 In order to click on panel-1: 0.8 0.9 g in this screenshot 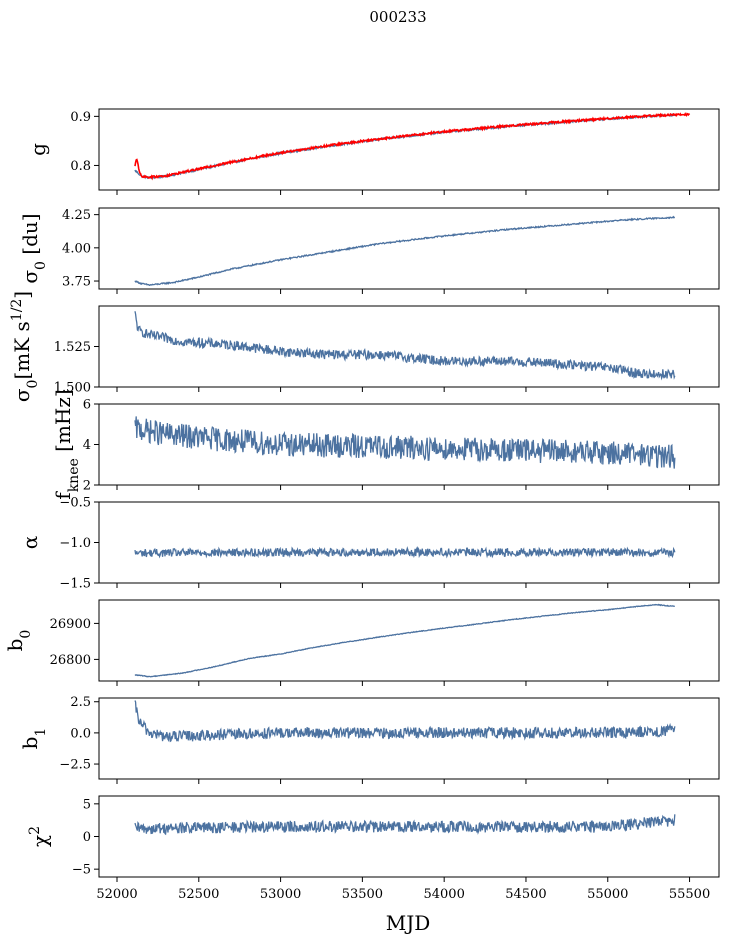, I will do `click(373, 151)`.